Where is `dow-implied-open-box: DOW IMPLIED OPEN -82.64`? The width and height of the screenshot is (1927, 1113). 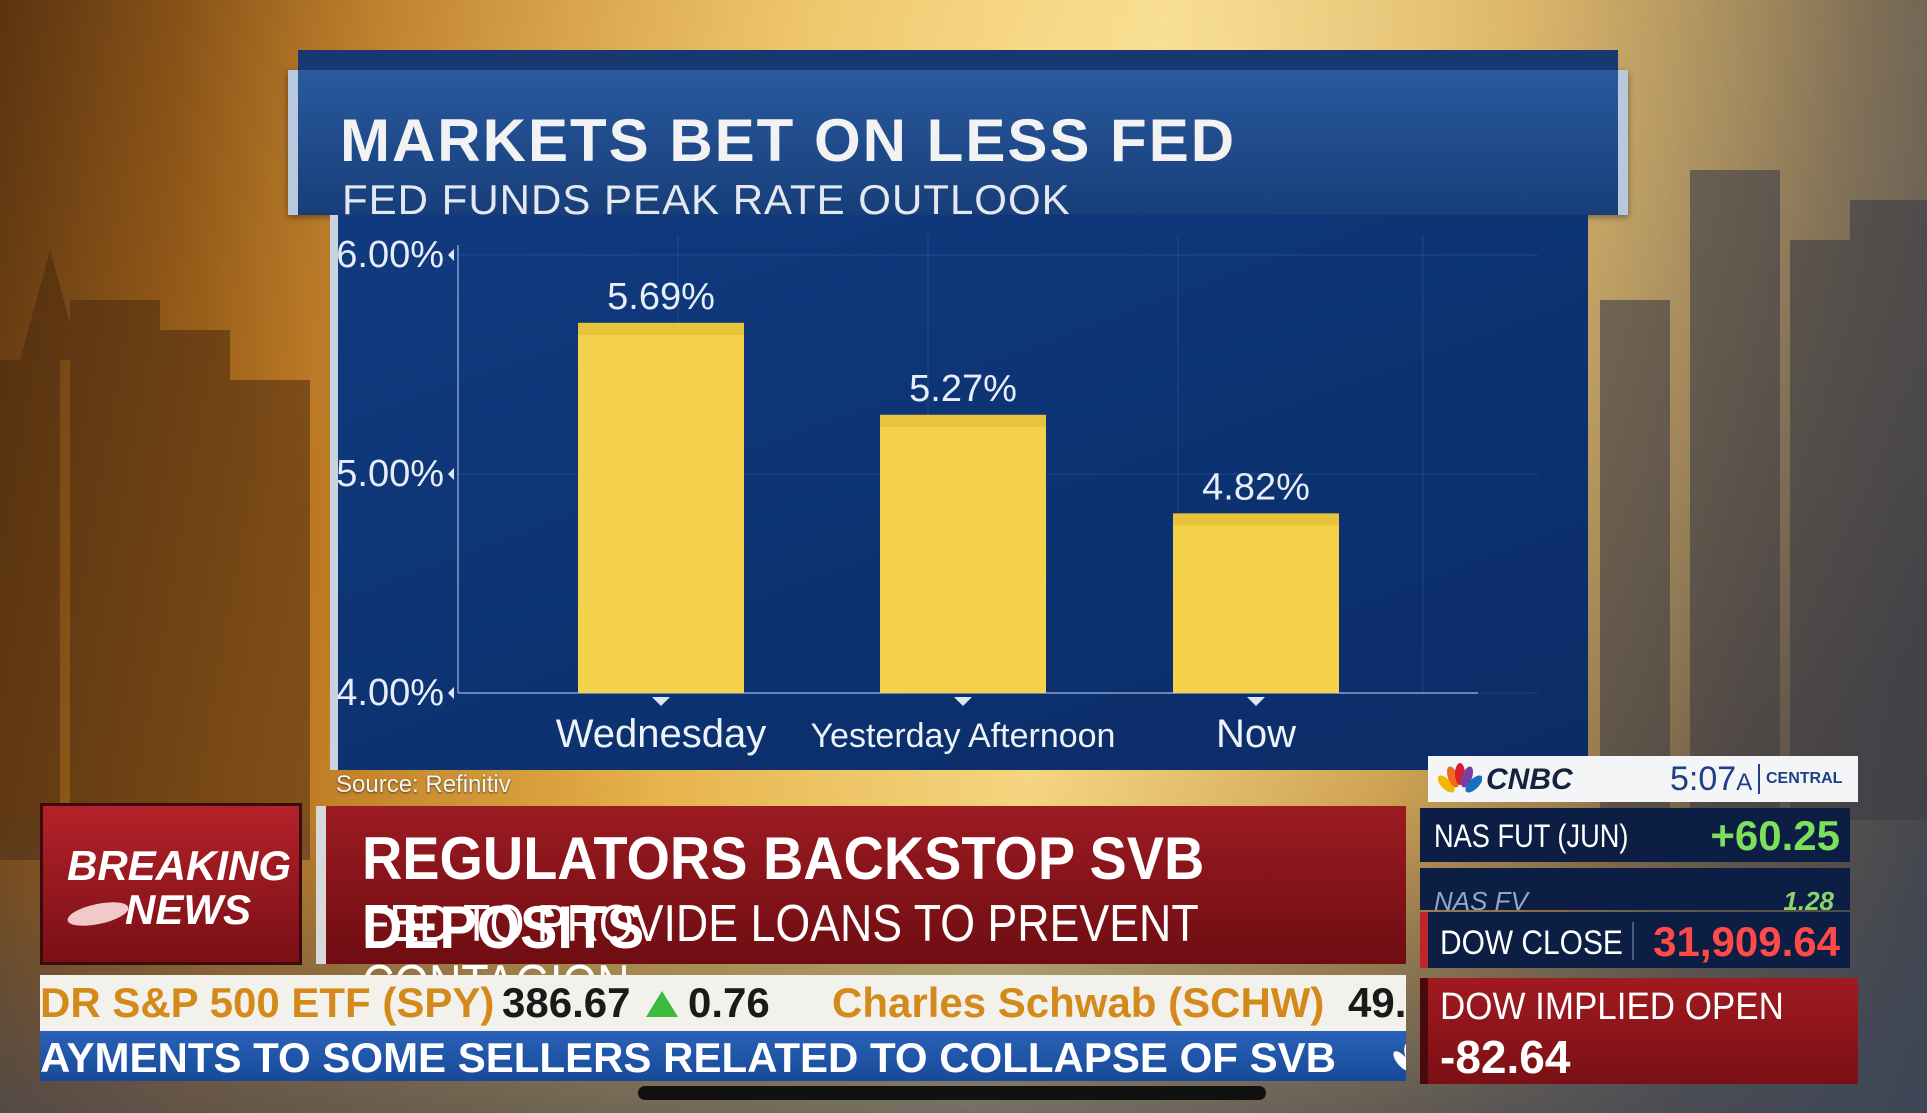 dow-implied-open-box: DOW IMPLIED OPEN -82.64 is located at coordinates (1639, 1031).